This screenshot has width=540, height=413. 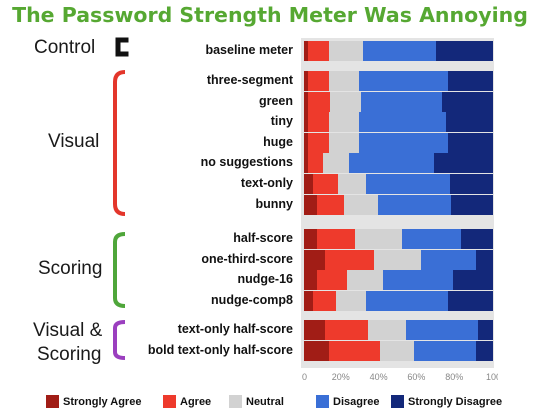 What do you see at coordinates (378, 377) in the screenshot?
I see `x-tick-label: 40%` at bounding box center [378, 377].